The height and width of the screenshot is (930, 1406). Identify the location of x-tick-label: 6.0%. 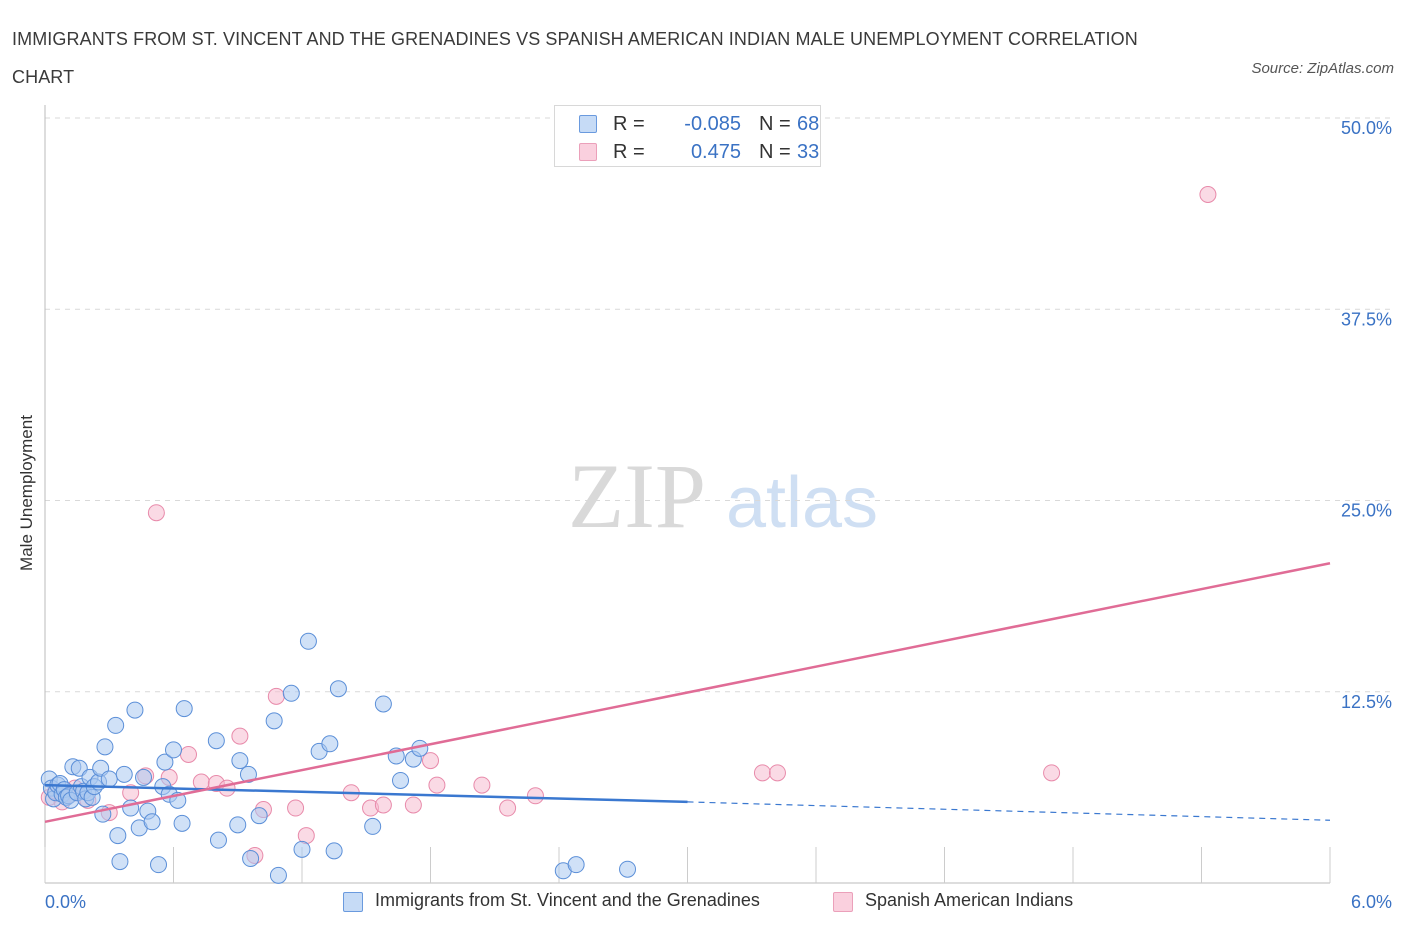
(1371, 902).